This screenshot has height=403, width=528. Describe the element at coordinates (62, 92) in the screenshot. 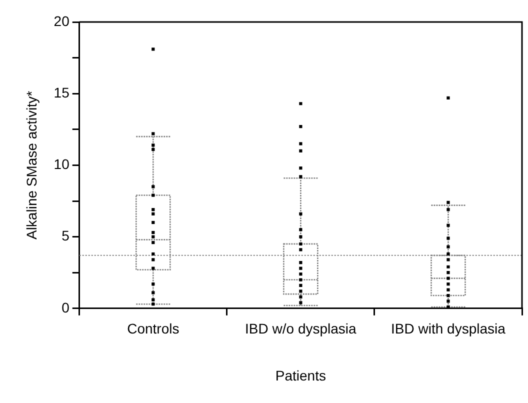

I see `y-tick-label: 15` at that location.